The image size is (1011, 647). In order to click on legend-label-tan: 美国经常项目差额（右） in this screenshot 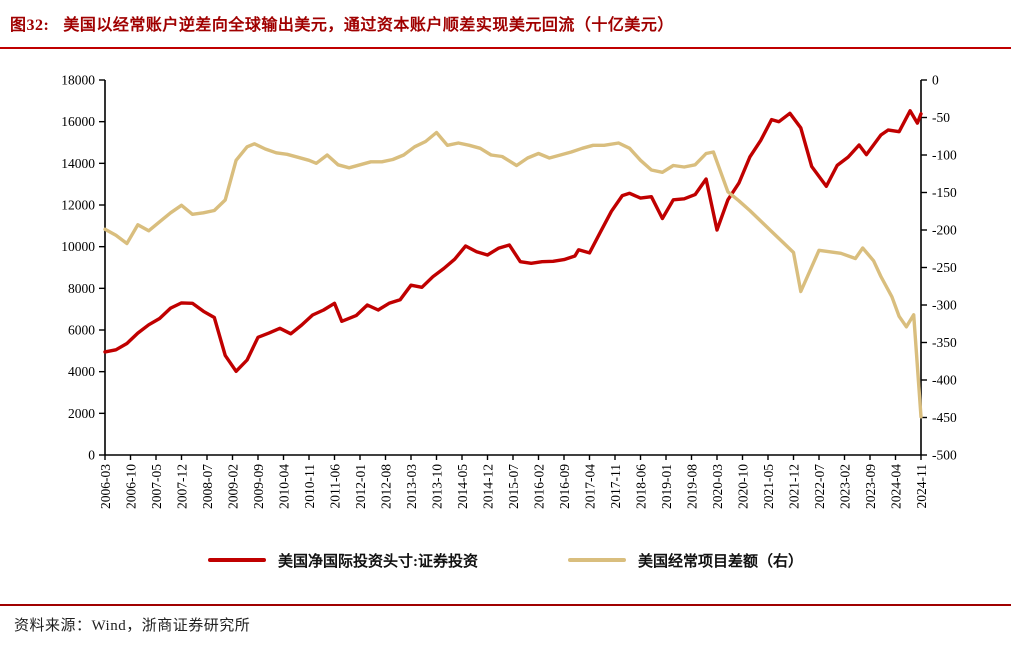, I will do `click(720, 561)`.